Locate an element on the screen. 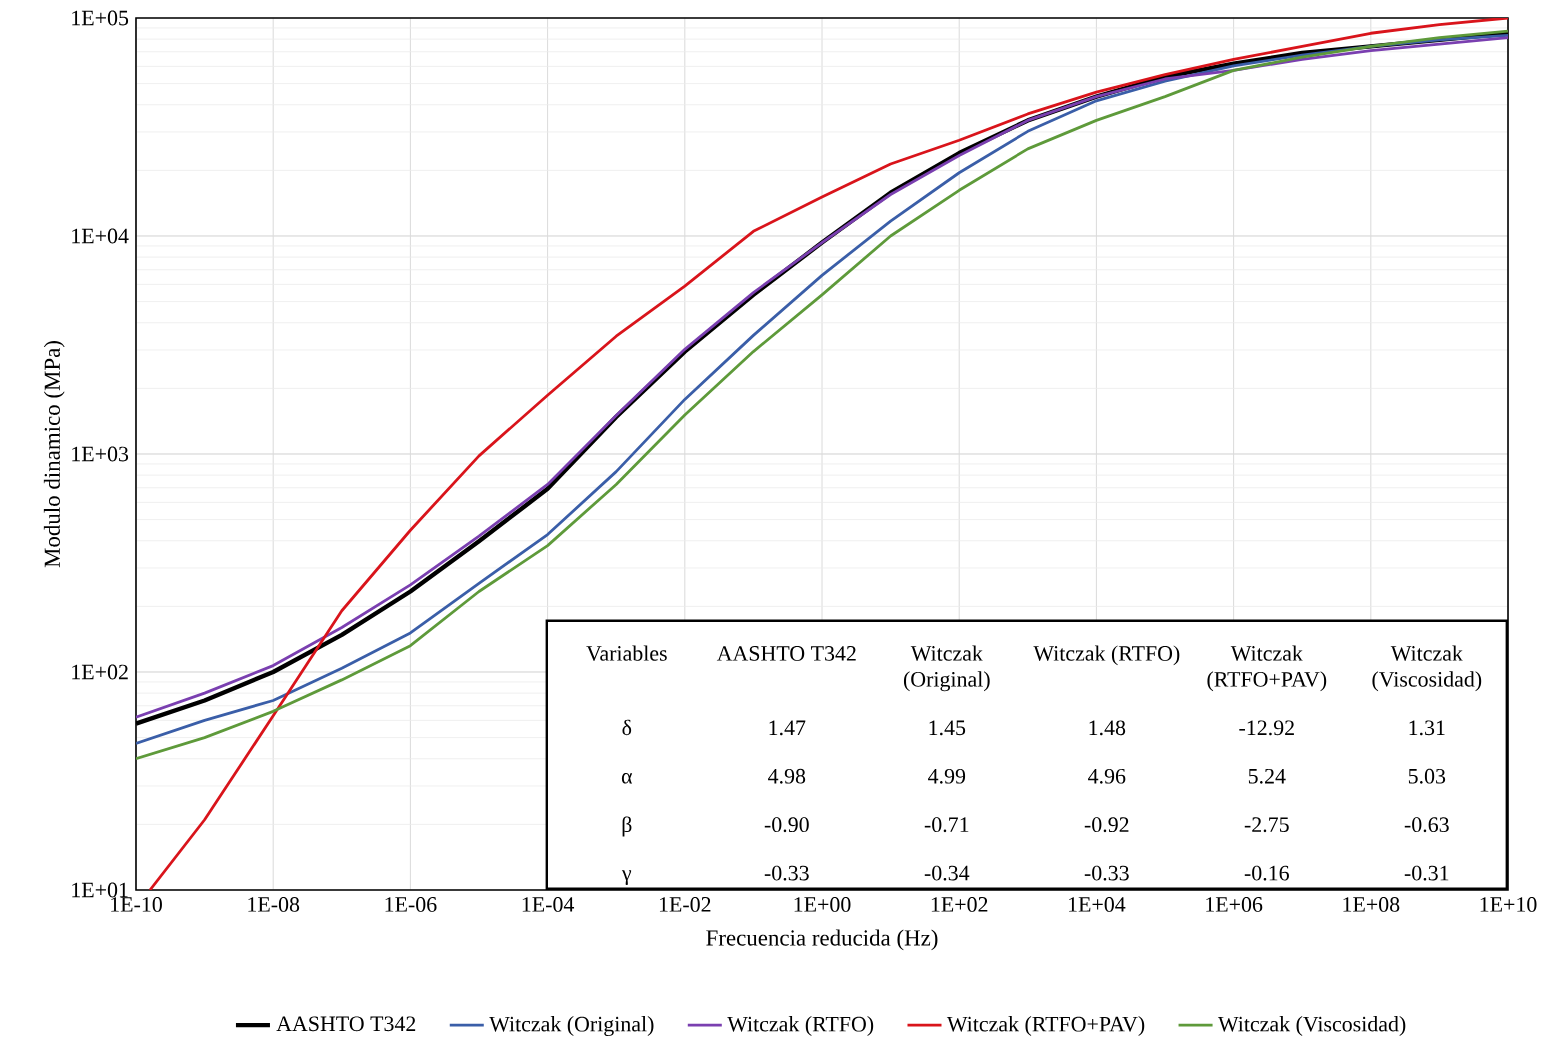 The height and width of the screenshot is (1040, 1550). annotation: 4.99 is located at coordinates (947, 776).